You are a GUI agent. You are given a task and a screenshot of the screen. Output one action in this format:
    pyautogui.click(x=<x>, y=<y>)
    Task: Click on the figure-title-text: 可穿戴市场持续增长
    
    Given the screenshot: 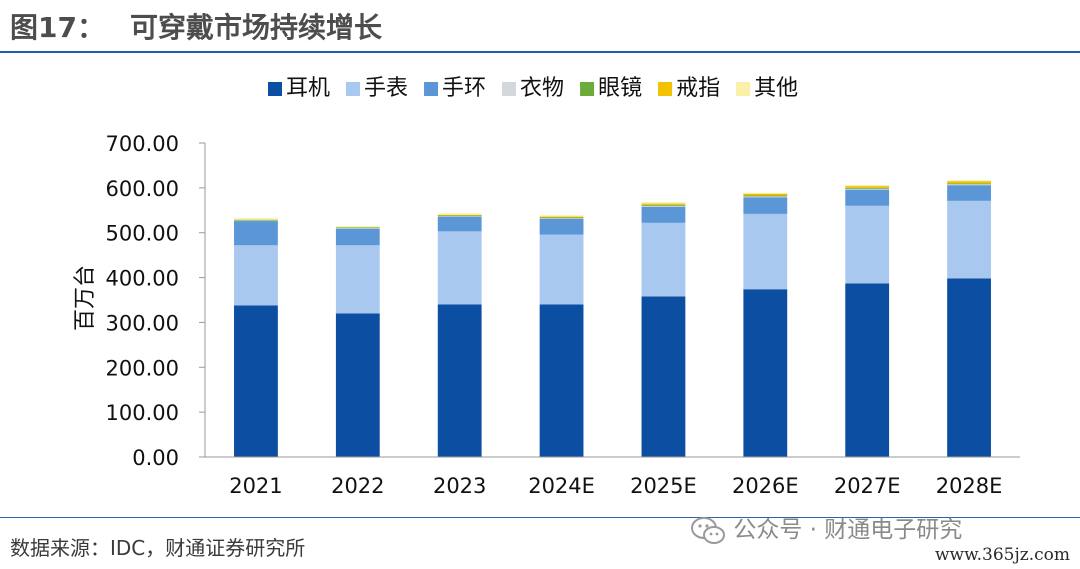 What is the action you would take?
    pyautogui.click(x=256, y=27)
    